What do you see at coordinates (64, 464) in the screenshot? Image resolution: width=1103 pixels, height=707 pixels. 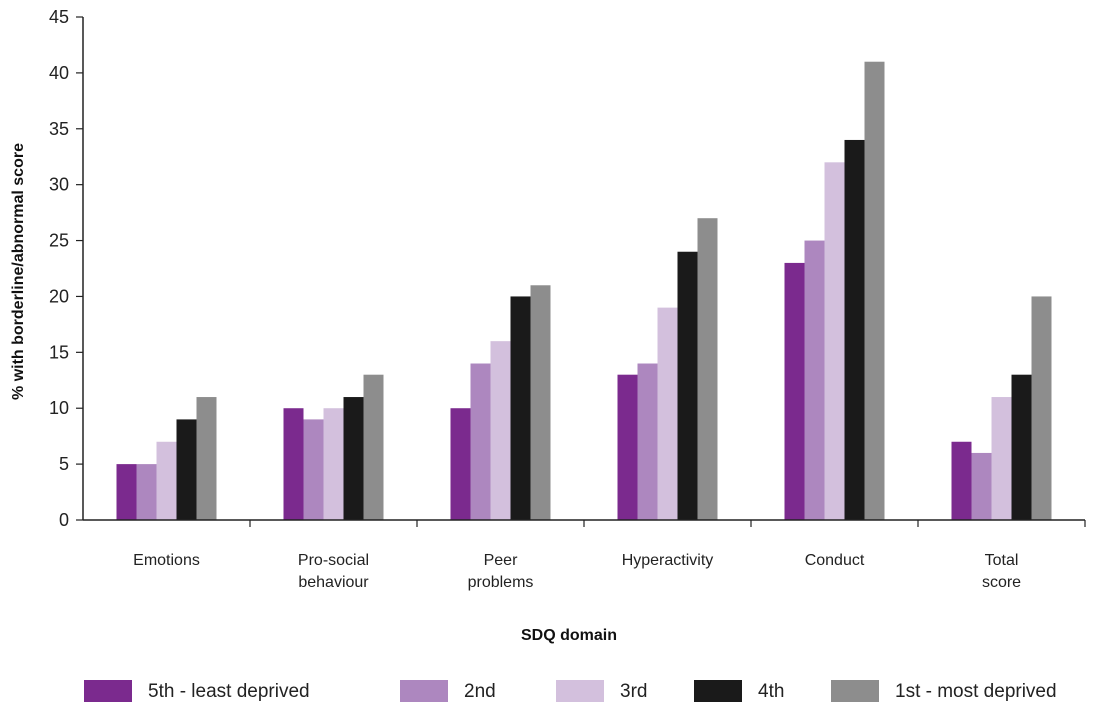 I see `y-tick-label: 5` at bounding box center [64, 464].